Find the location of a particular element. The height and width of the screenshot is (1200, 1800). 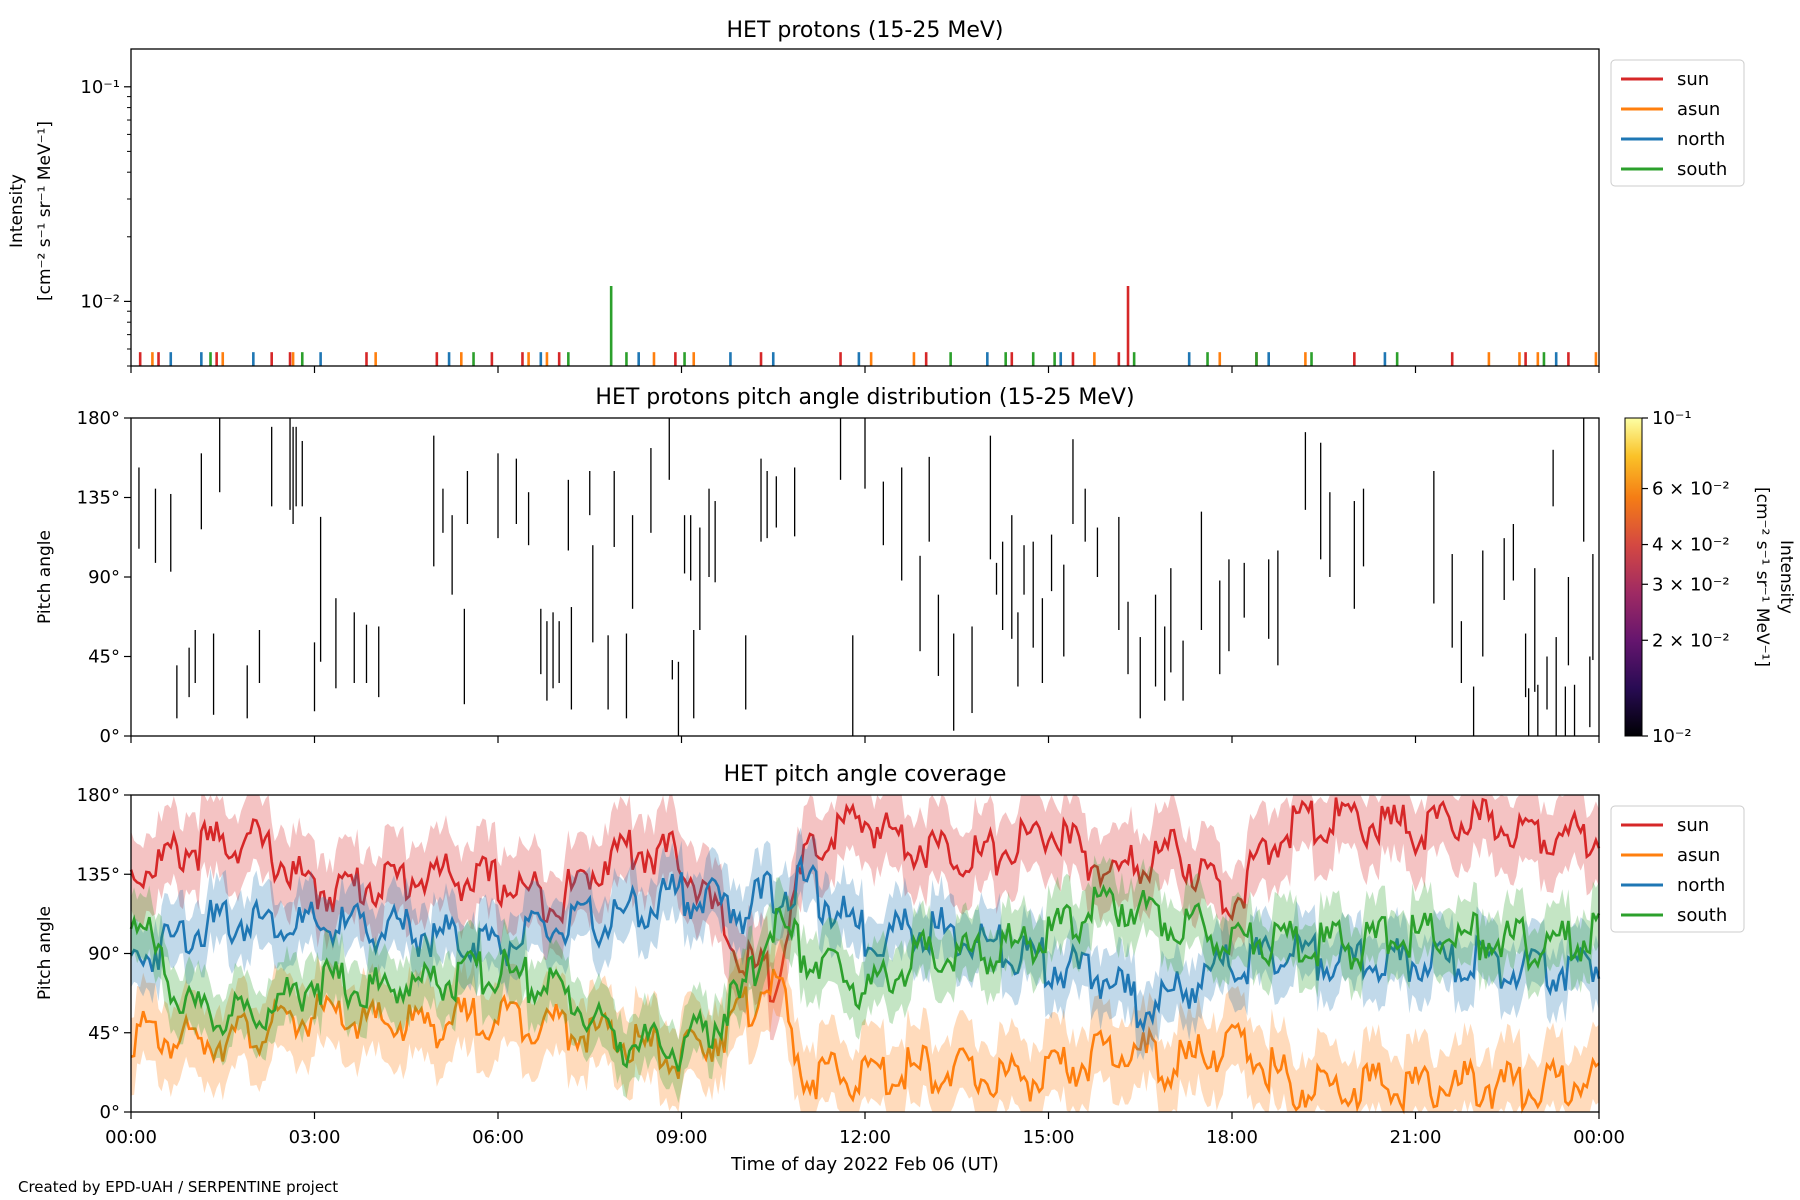

intensity-y-tick-label: 10⁻² is located at coordinates (100, 301).